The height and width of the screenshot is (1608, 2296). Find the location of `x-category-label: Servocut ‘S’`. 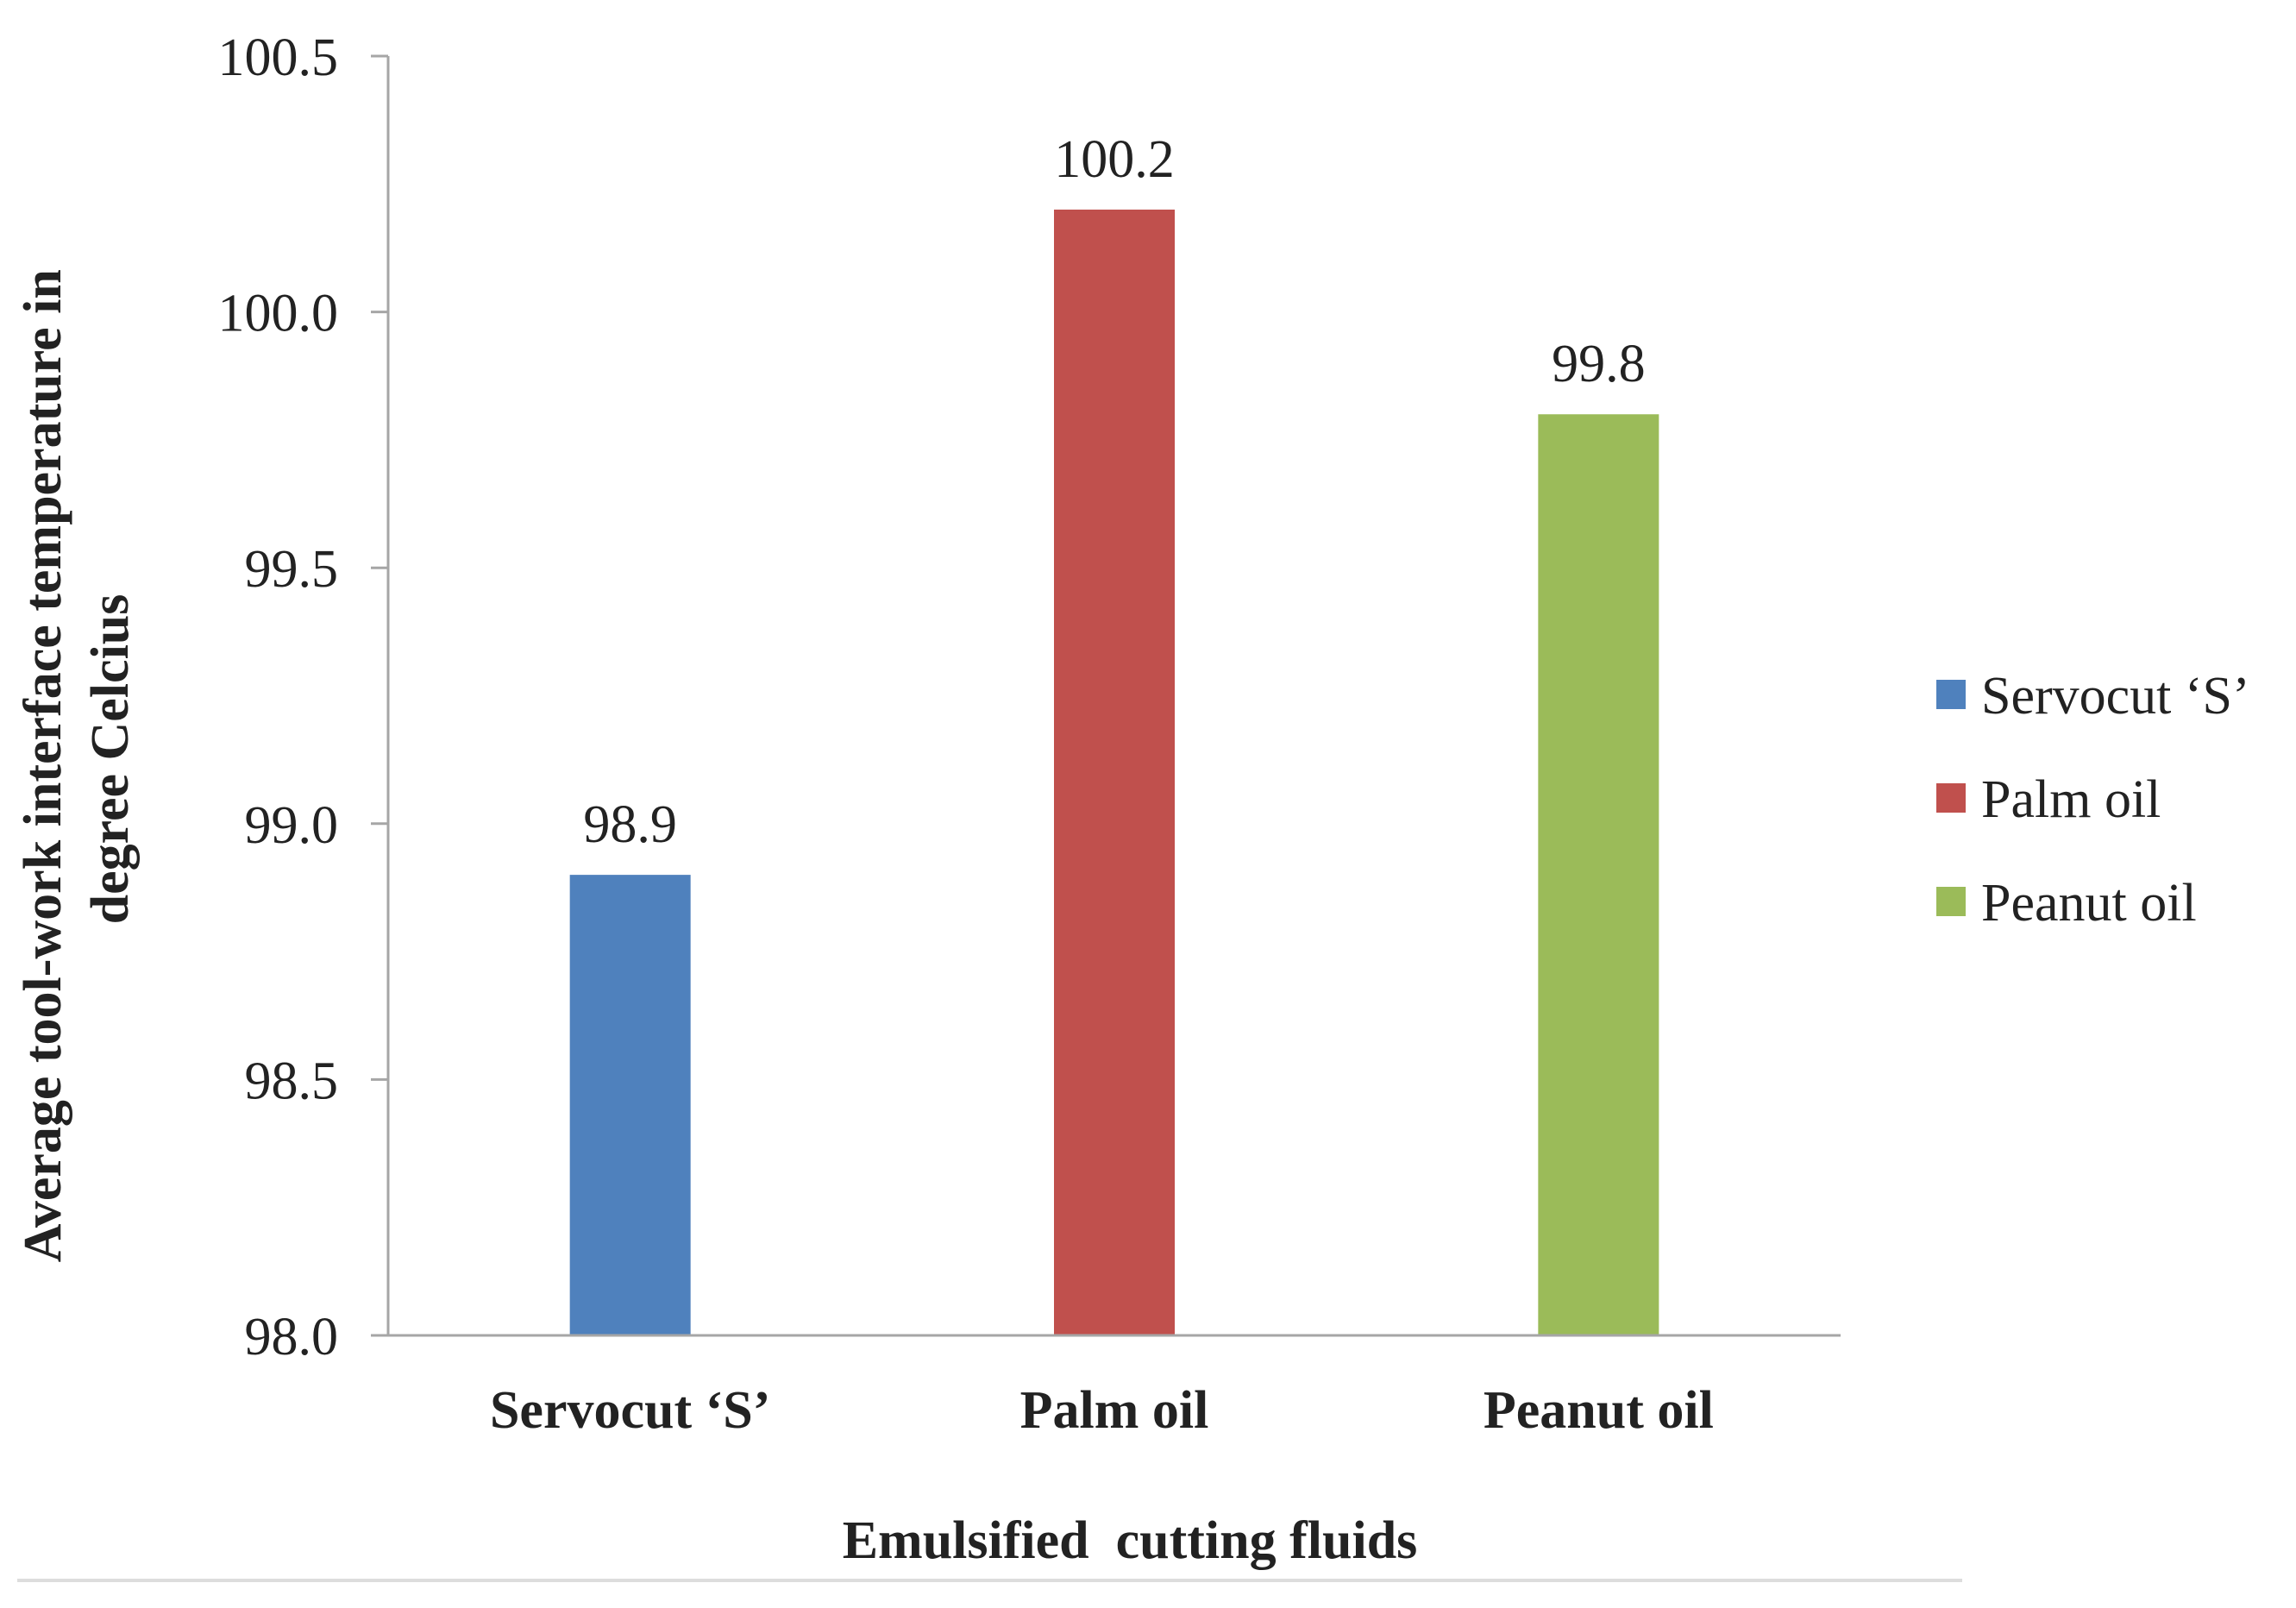

x-category-label: Servocut ‘S’ is located at coordinates (630, 1410).